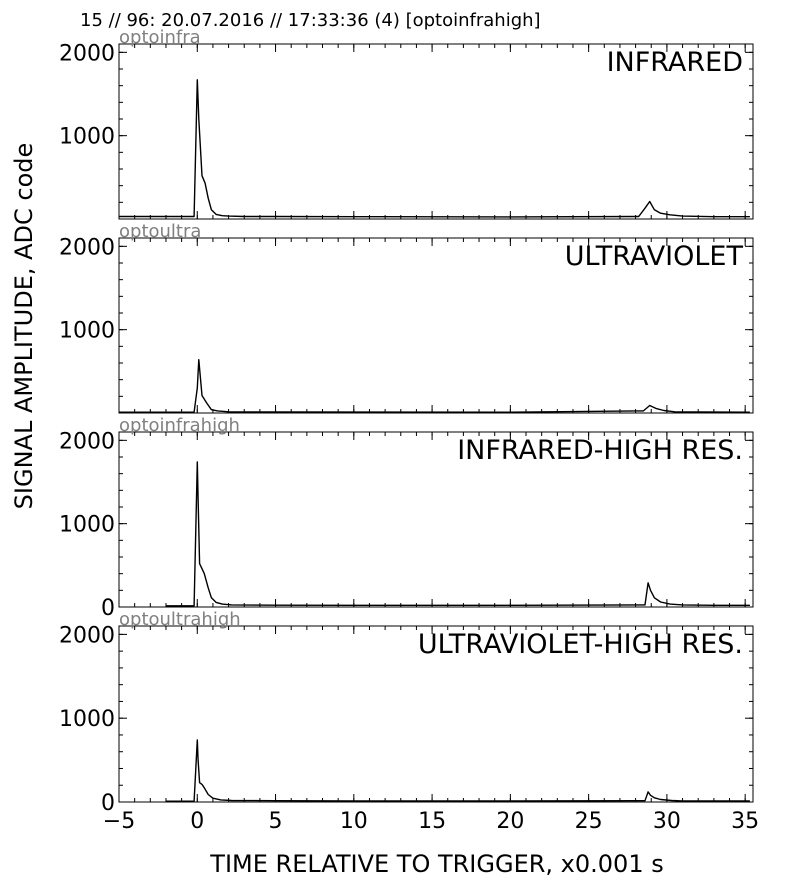 The height and width of the screenshot is (882, 792). I want to click on x-axis-label: TIME RELATIVE TO TRIGGER, x0.001 s, so click(436, 864).